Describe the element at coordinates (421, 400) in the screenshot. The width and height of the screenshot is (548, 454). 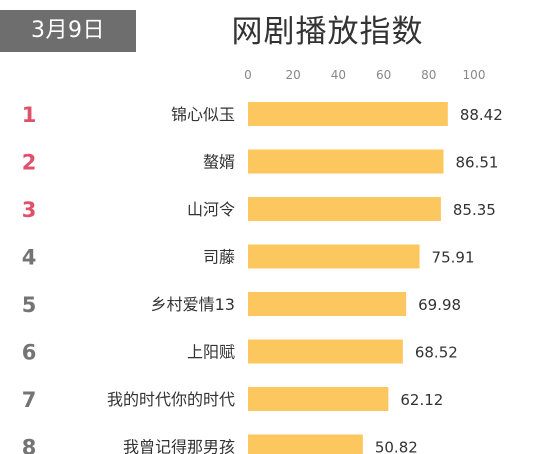
I see `data-label: 62.12` at that location.